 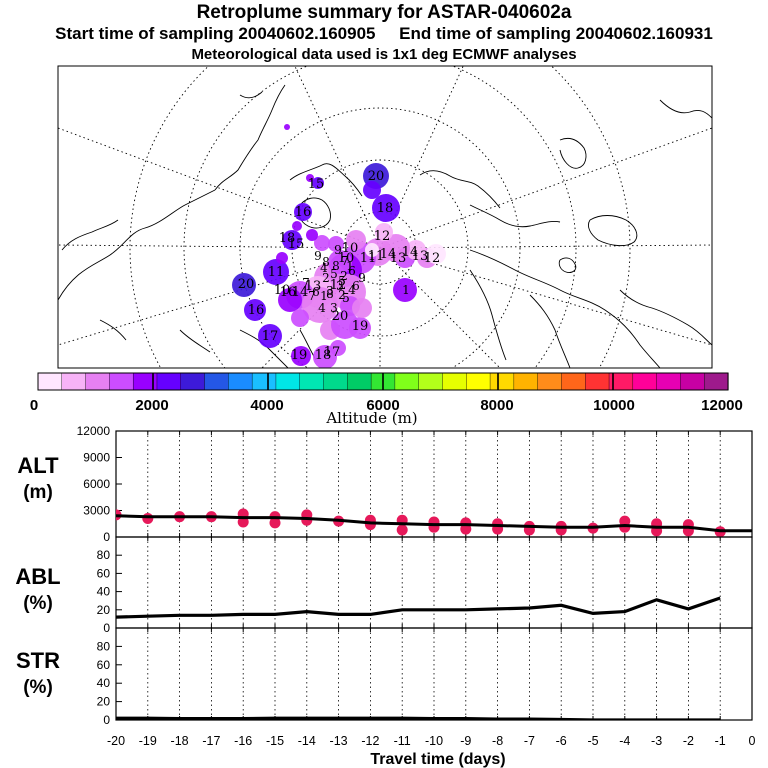 I want to click on x-tick-label: -17, so click(x=211, y=741).